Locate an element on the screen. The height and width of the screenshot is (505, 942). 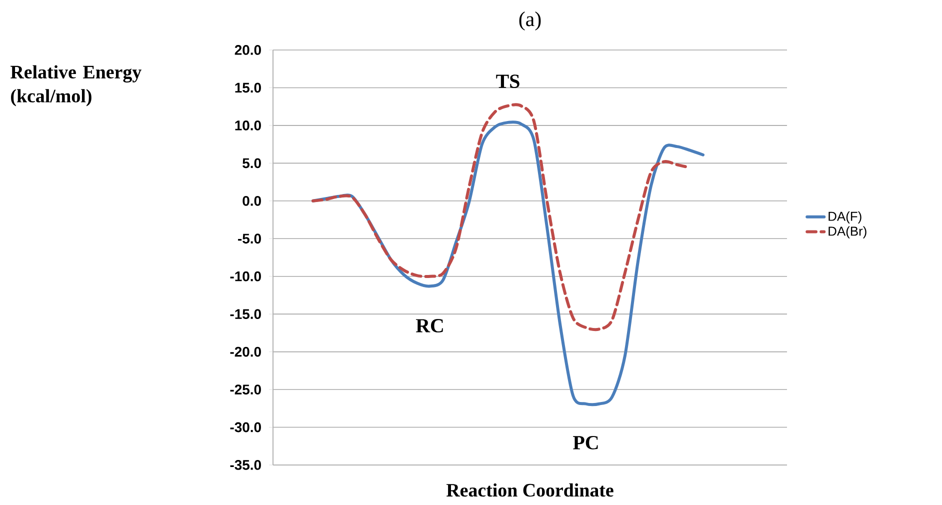
y-tick-label: -10.0 is located at coordinates (245, 276).